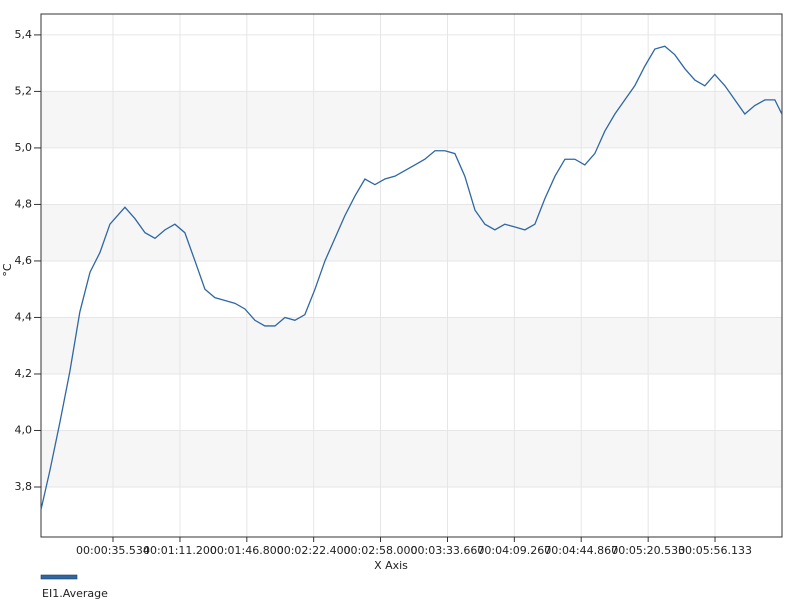 This screenshot has height=600, width=800. Describe the element at coordinates (24, 486) in the screenshot. I see `y-tick-label: 3,8` at that location.